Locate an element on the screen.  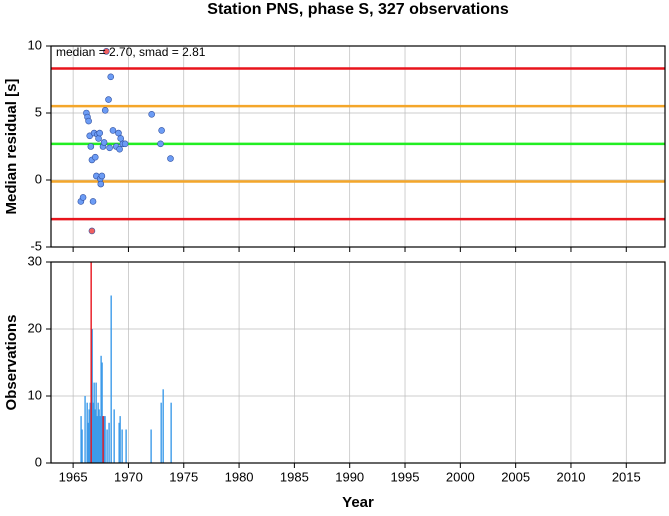
y-tick-label: -5 is located at coordinates (36, 245).